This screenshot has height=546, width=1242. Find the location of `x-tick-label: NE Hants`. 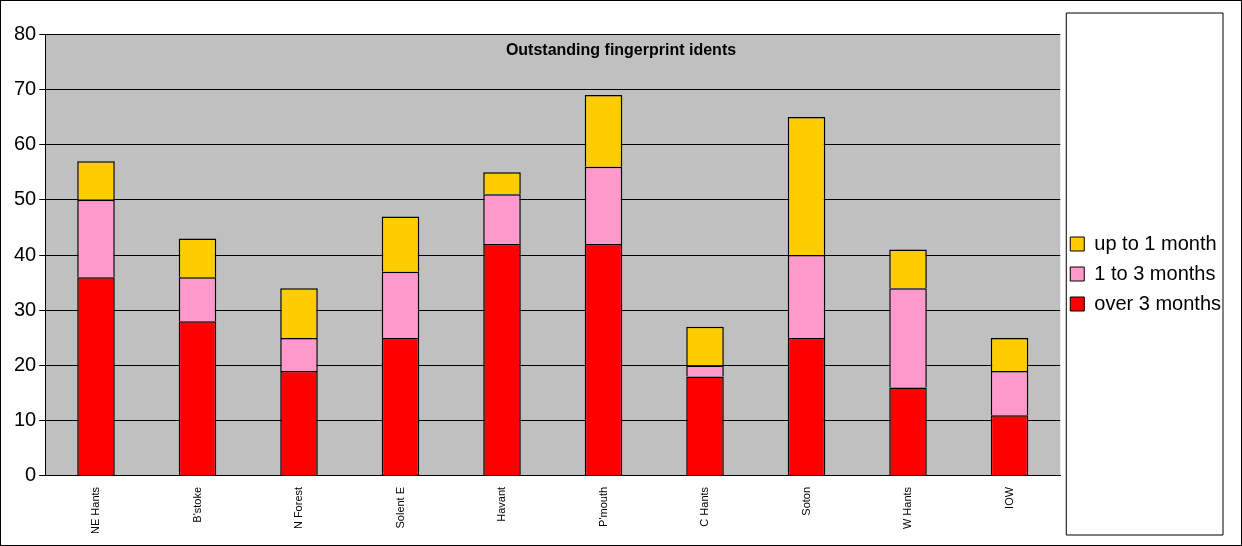

x-tick-label: NE Hants is located at coordinates (95, 510).